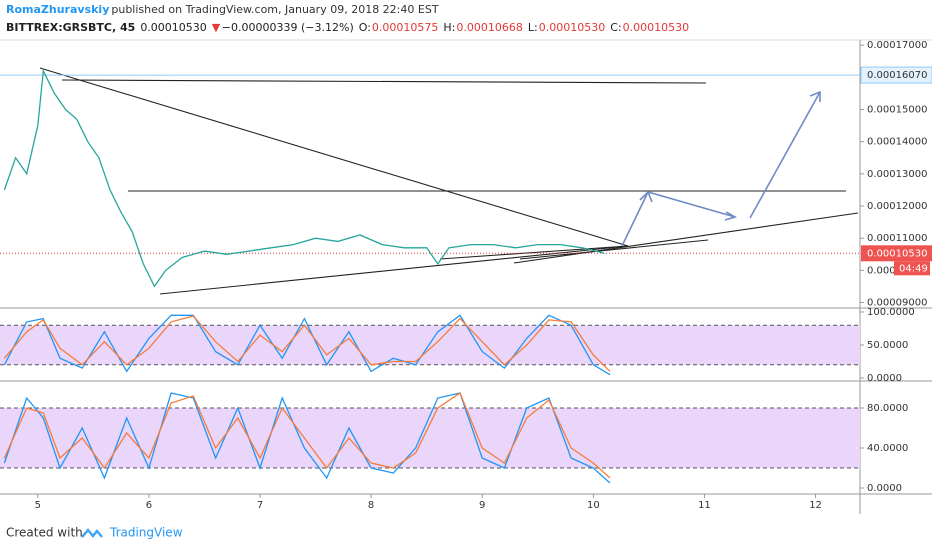  I want to click on quote-h: 0.00010668, so click(489, 27).